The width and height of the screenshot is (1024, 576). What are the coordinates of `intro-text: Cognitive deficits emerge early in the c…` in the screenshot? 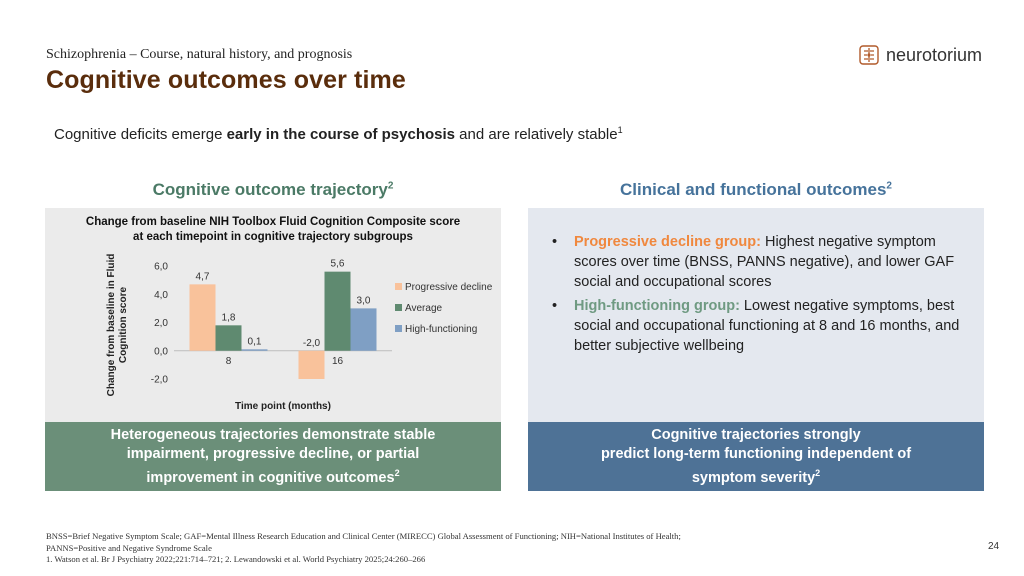 It's located at (338, 134).